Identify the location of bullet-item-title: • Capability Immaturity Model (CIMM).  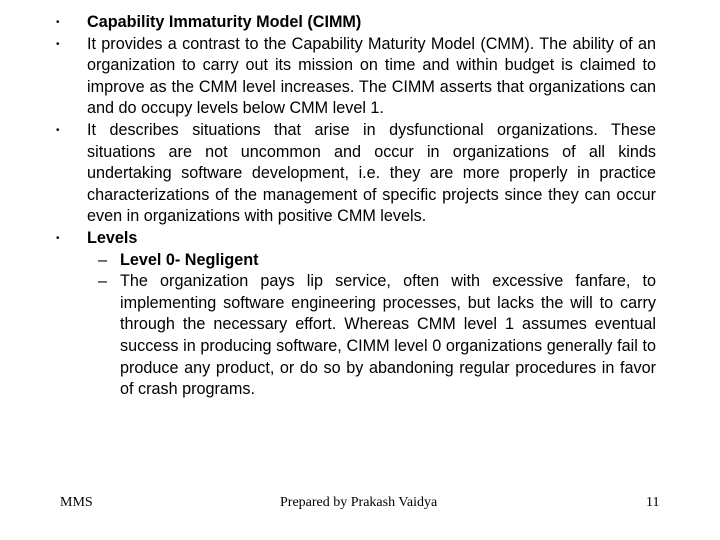
(356, 23).